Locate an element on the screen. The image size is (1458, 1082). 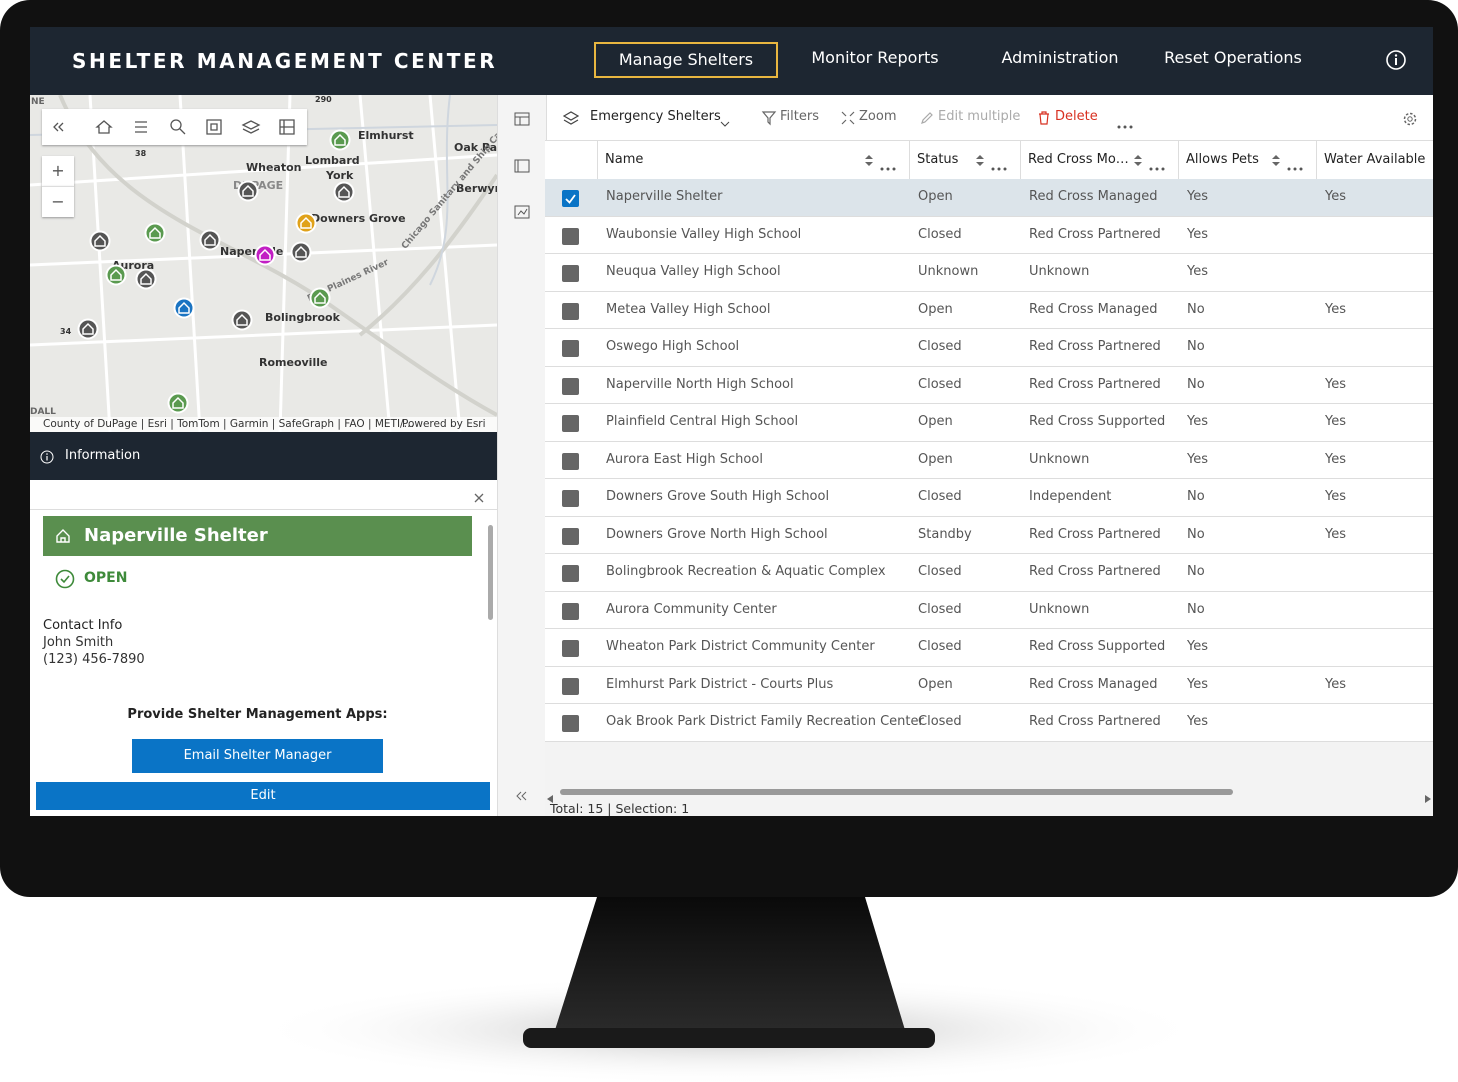
toolbar-button: Edit multiple is located at coordinates (979, 116).